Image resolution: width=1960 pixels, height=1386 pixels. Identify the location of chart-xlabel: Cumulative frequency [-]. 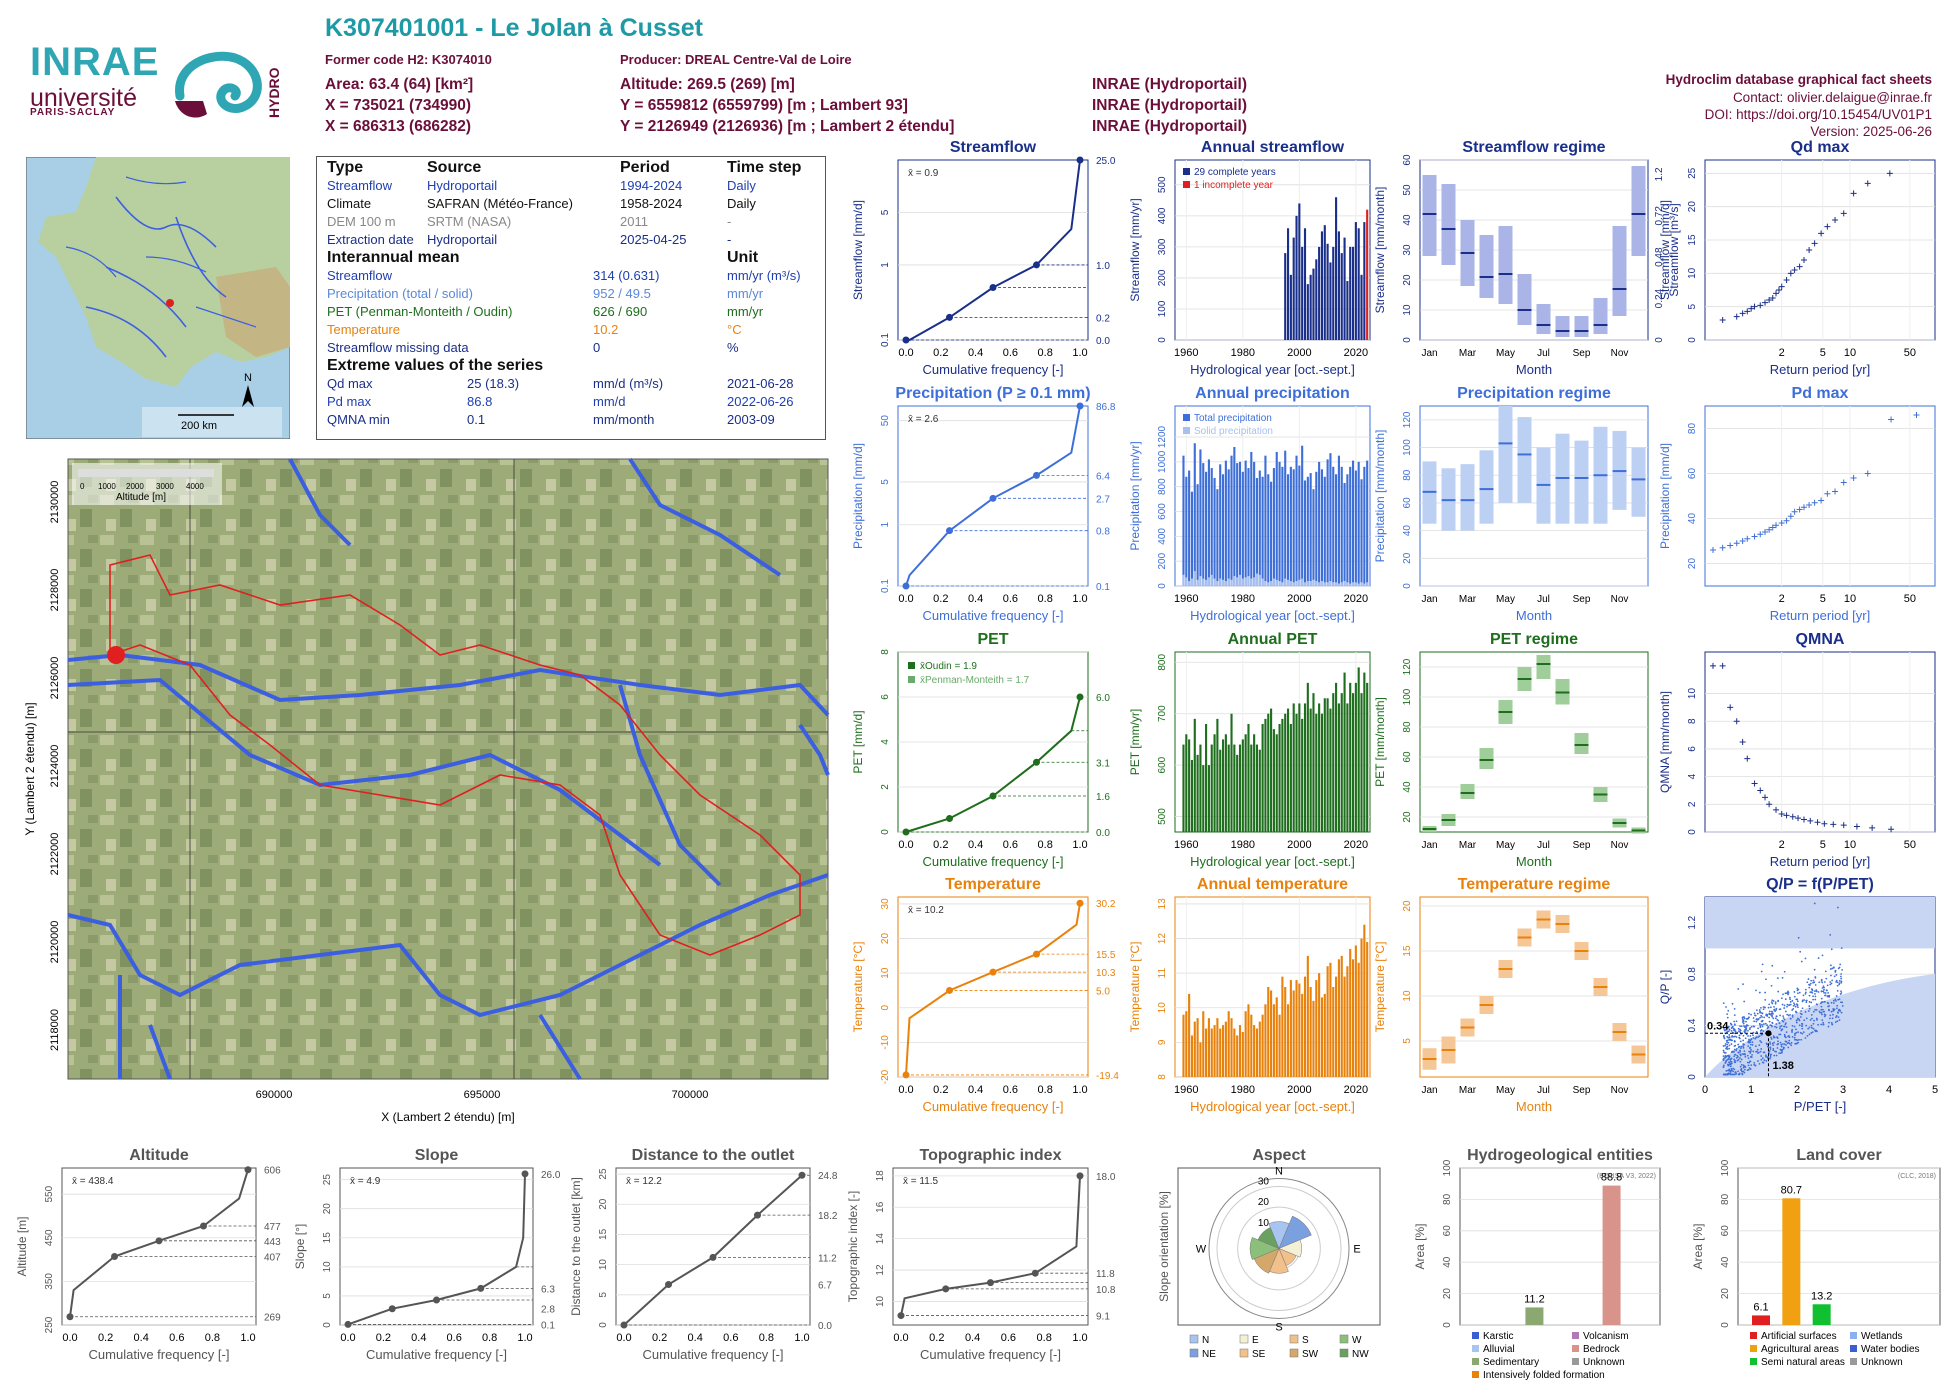
(993, 615).